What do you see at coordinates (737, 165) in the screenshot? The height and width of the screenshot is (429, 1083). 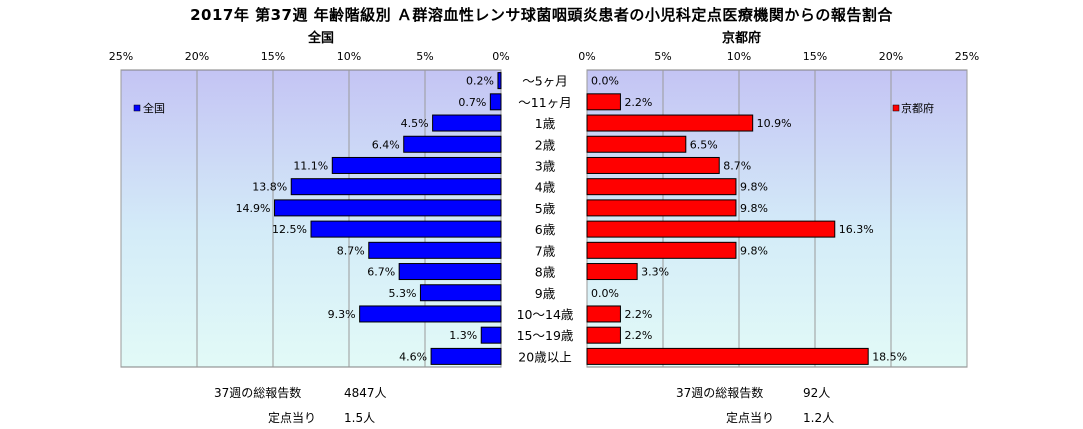 I see `right-data-label: 8.7%` at bounding box center [737, 165].